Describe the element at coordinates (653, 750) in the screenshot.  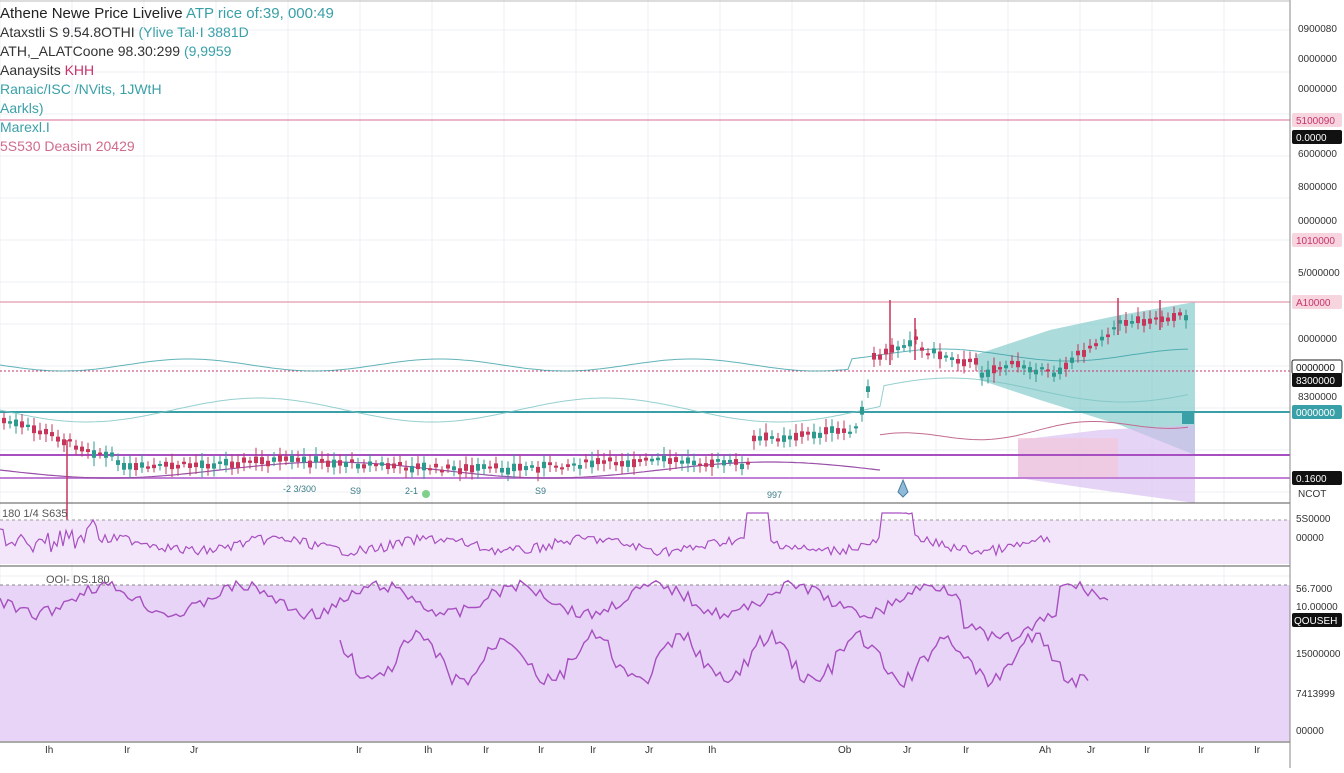
I see `time-axis: Ih Ir Jr Ir Ih Ir Ir Ir Jr Ih Ob Jr Ir Ah Jr Ir Ir Ir` at that location.